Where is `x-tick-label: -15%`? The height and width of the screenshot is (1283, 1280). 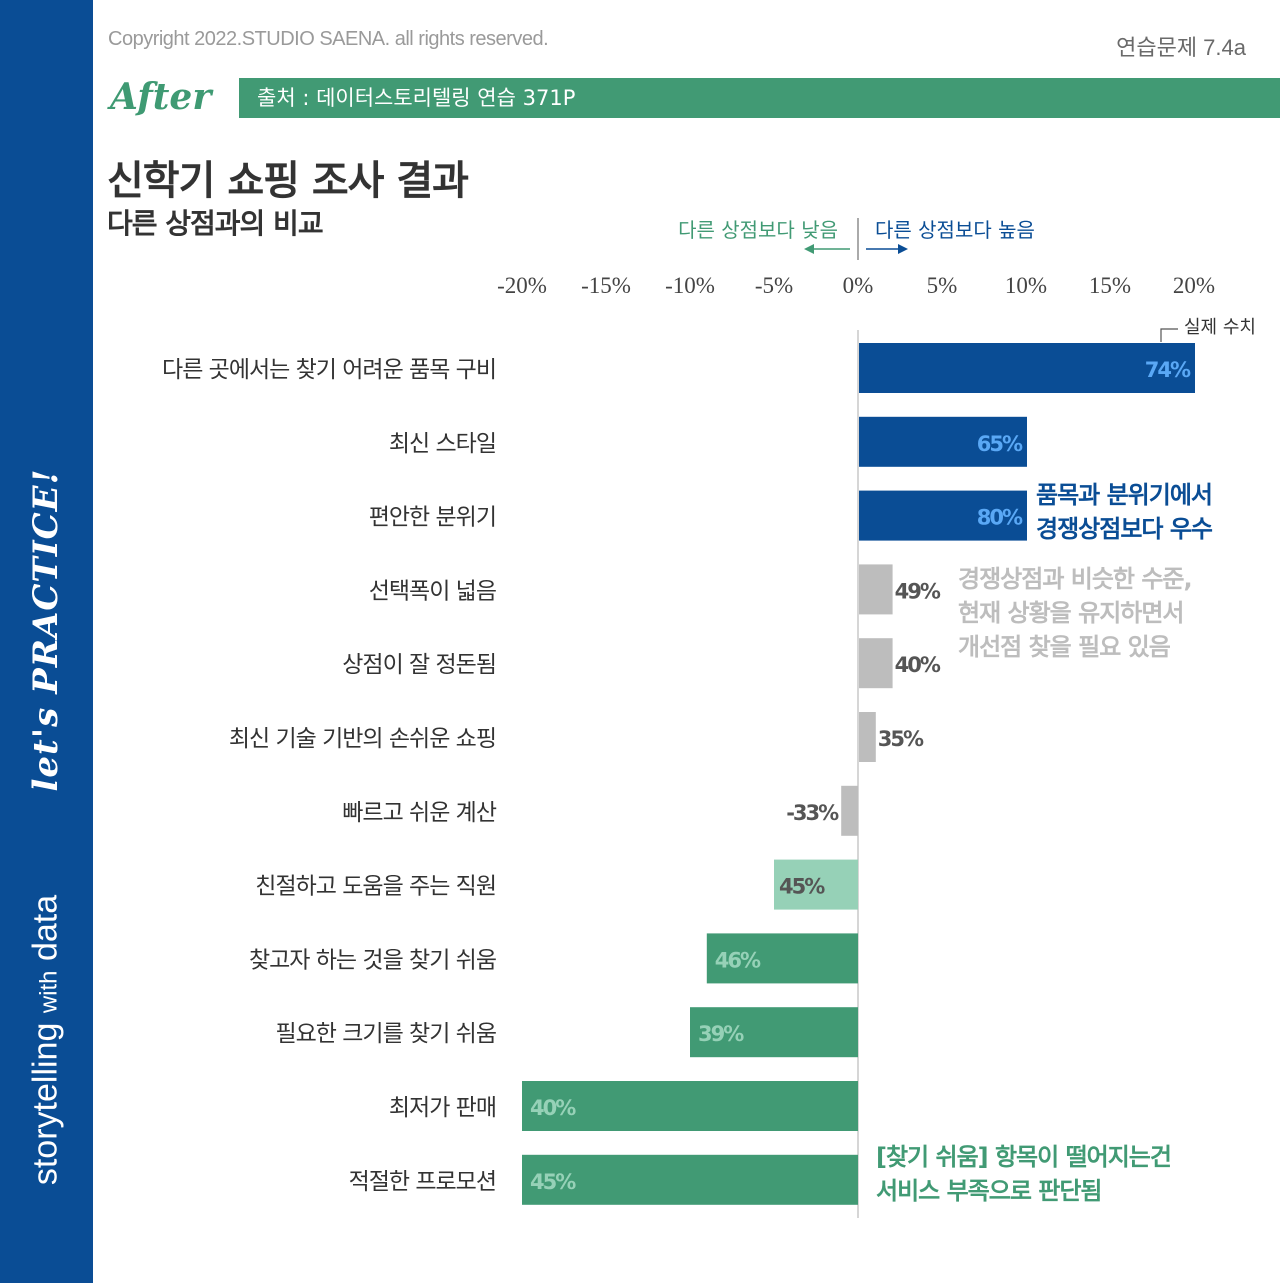 x-tick-label: -15% is located at coordinates (606, 285).